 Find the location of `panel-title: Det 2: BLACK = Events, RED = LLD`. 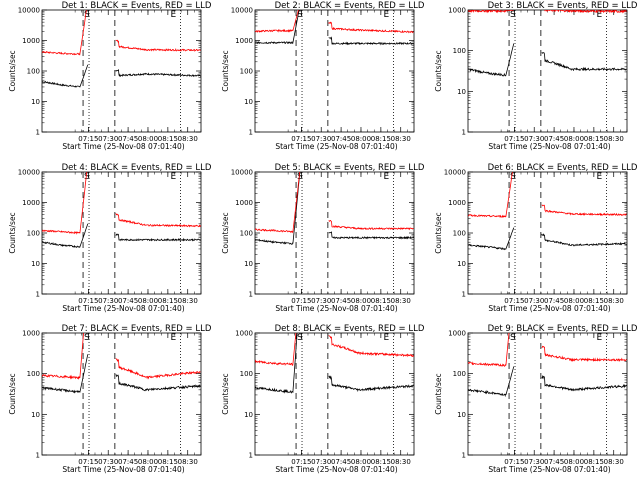

panel-title: Det 2: BLACK = Events, RED = LLD is located at coordinates (350, 6).